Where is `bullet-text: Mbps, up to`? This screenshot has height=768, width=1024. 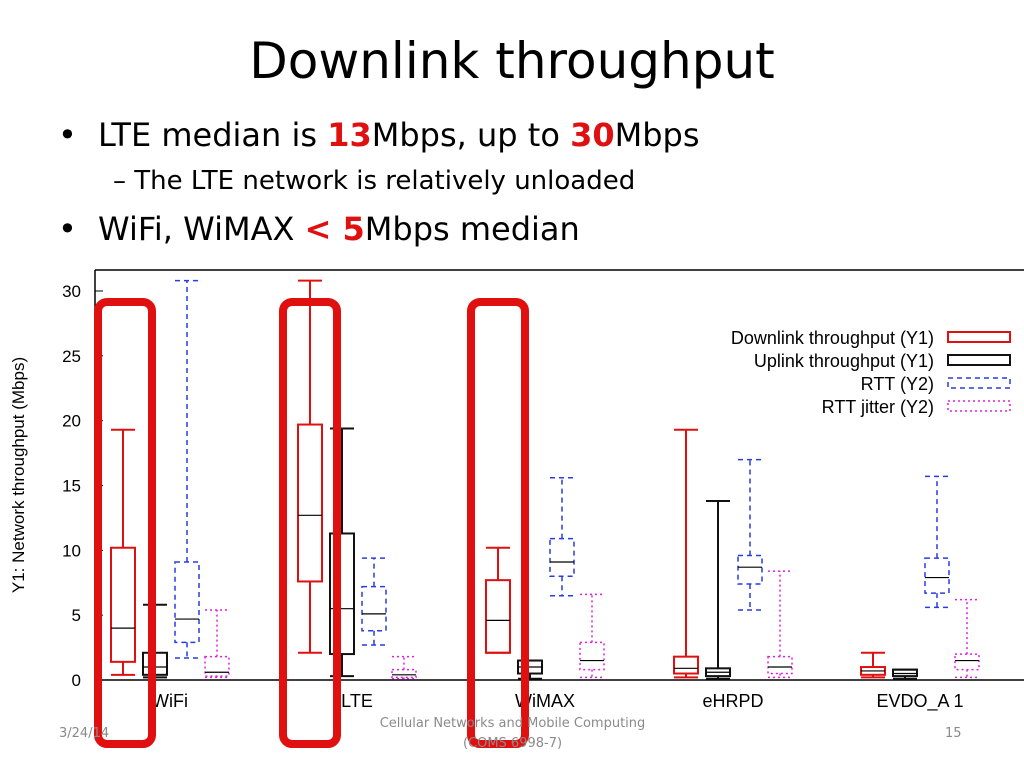 bullet-text: Mbps, up to is located at coordinates (471, 135).